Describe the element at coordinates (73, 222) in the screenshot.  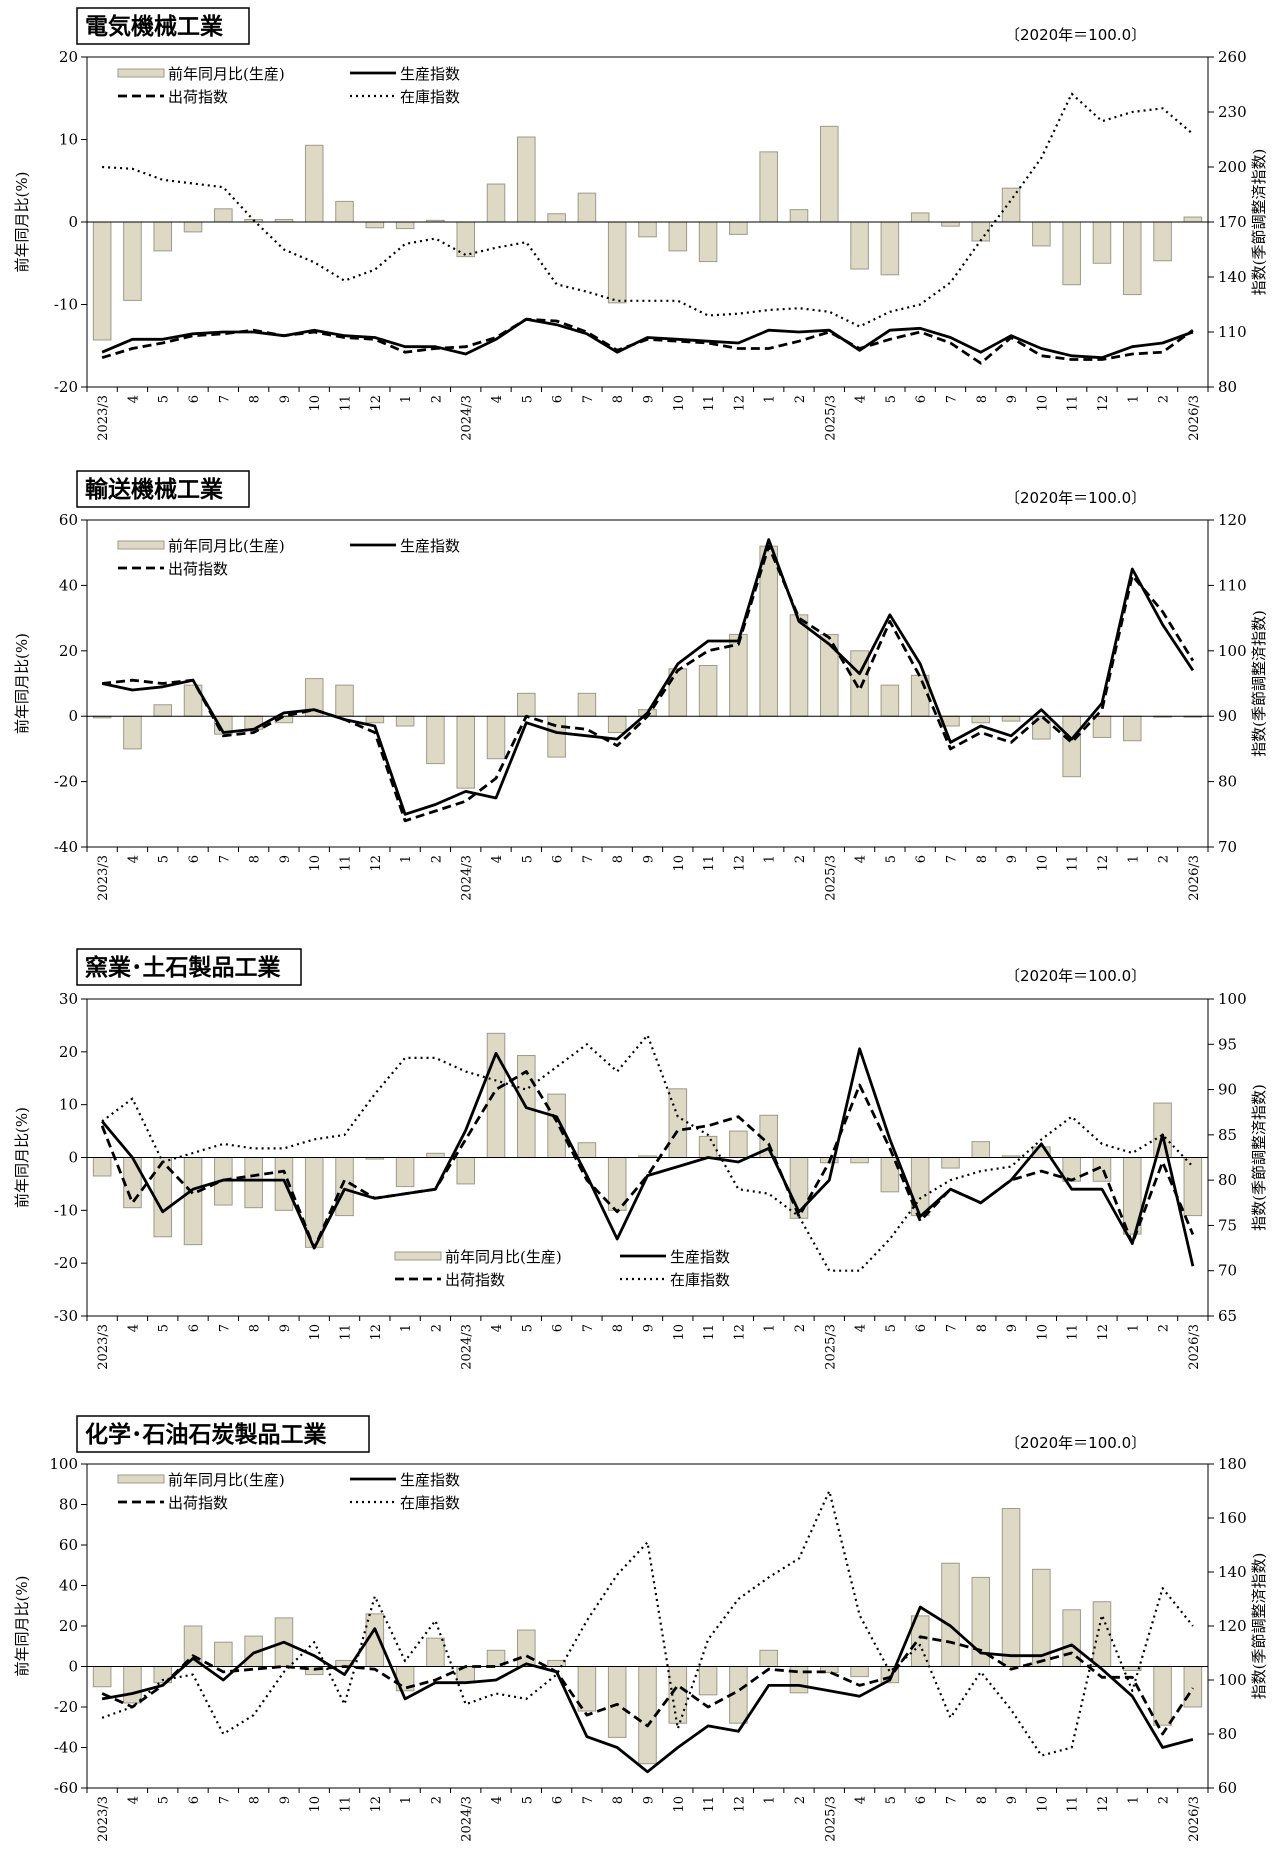
I see `left-tick-label: 0` at that location.